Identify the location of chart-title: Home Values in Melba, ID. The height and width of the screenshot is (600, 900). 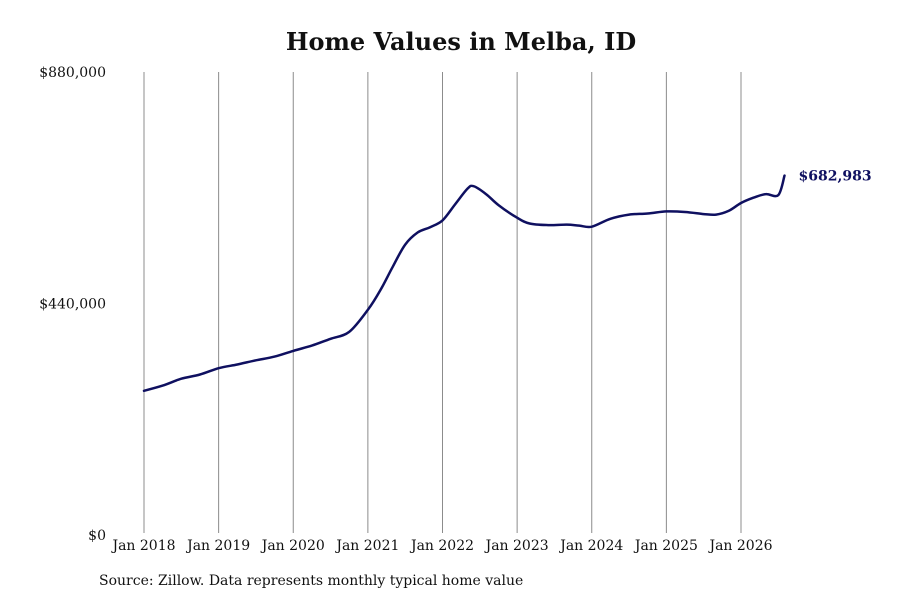
(461, 41).